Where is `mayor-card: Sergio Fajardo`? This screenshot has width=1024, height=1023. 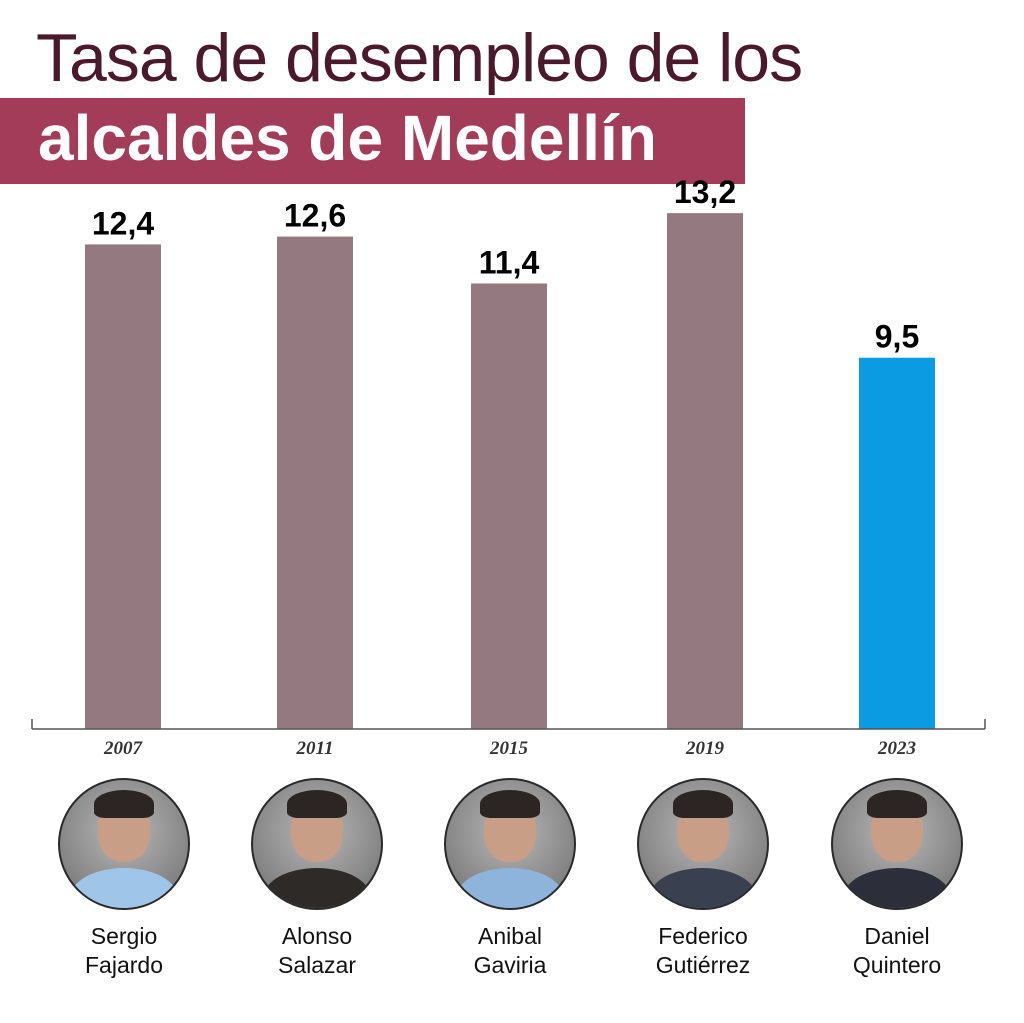 mayor-card: Sergio Fajardo is located at coordinates (124, 879).